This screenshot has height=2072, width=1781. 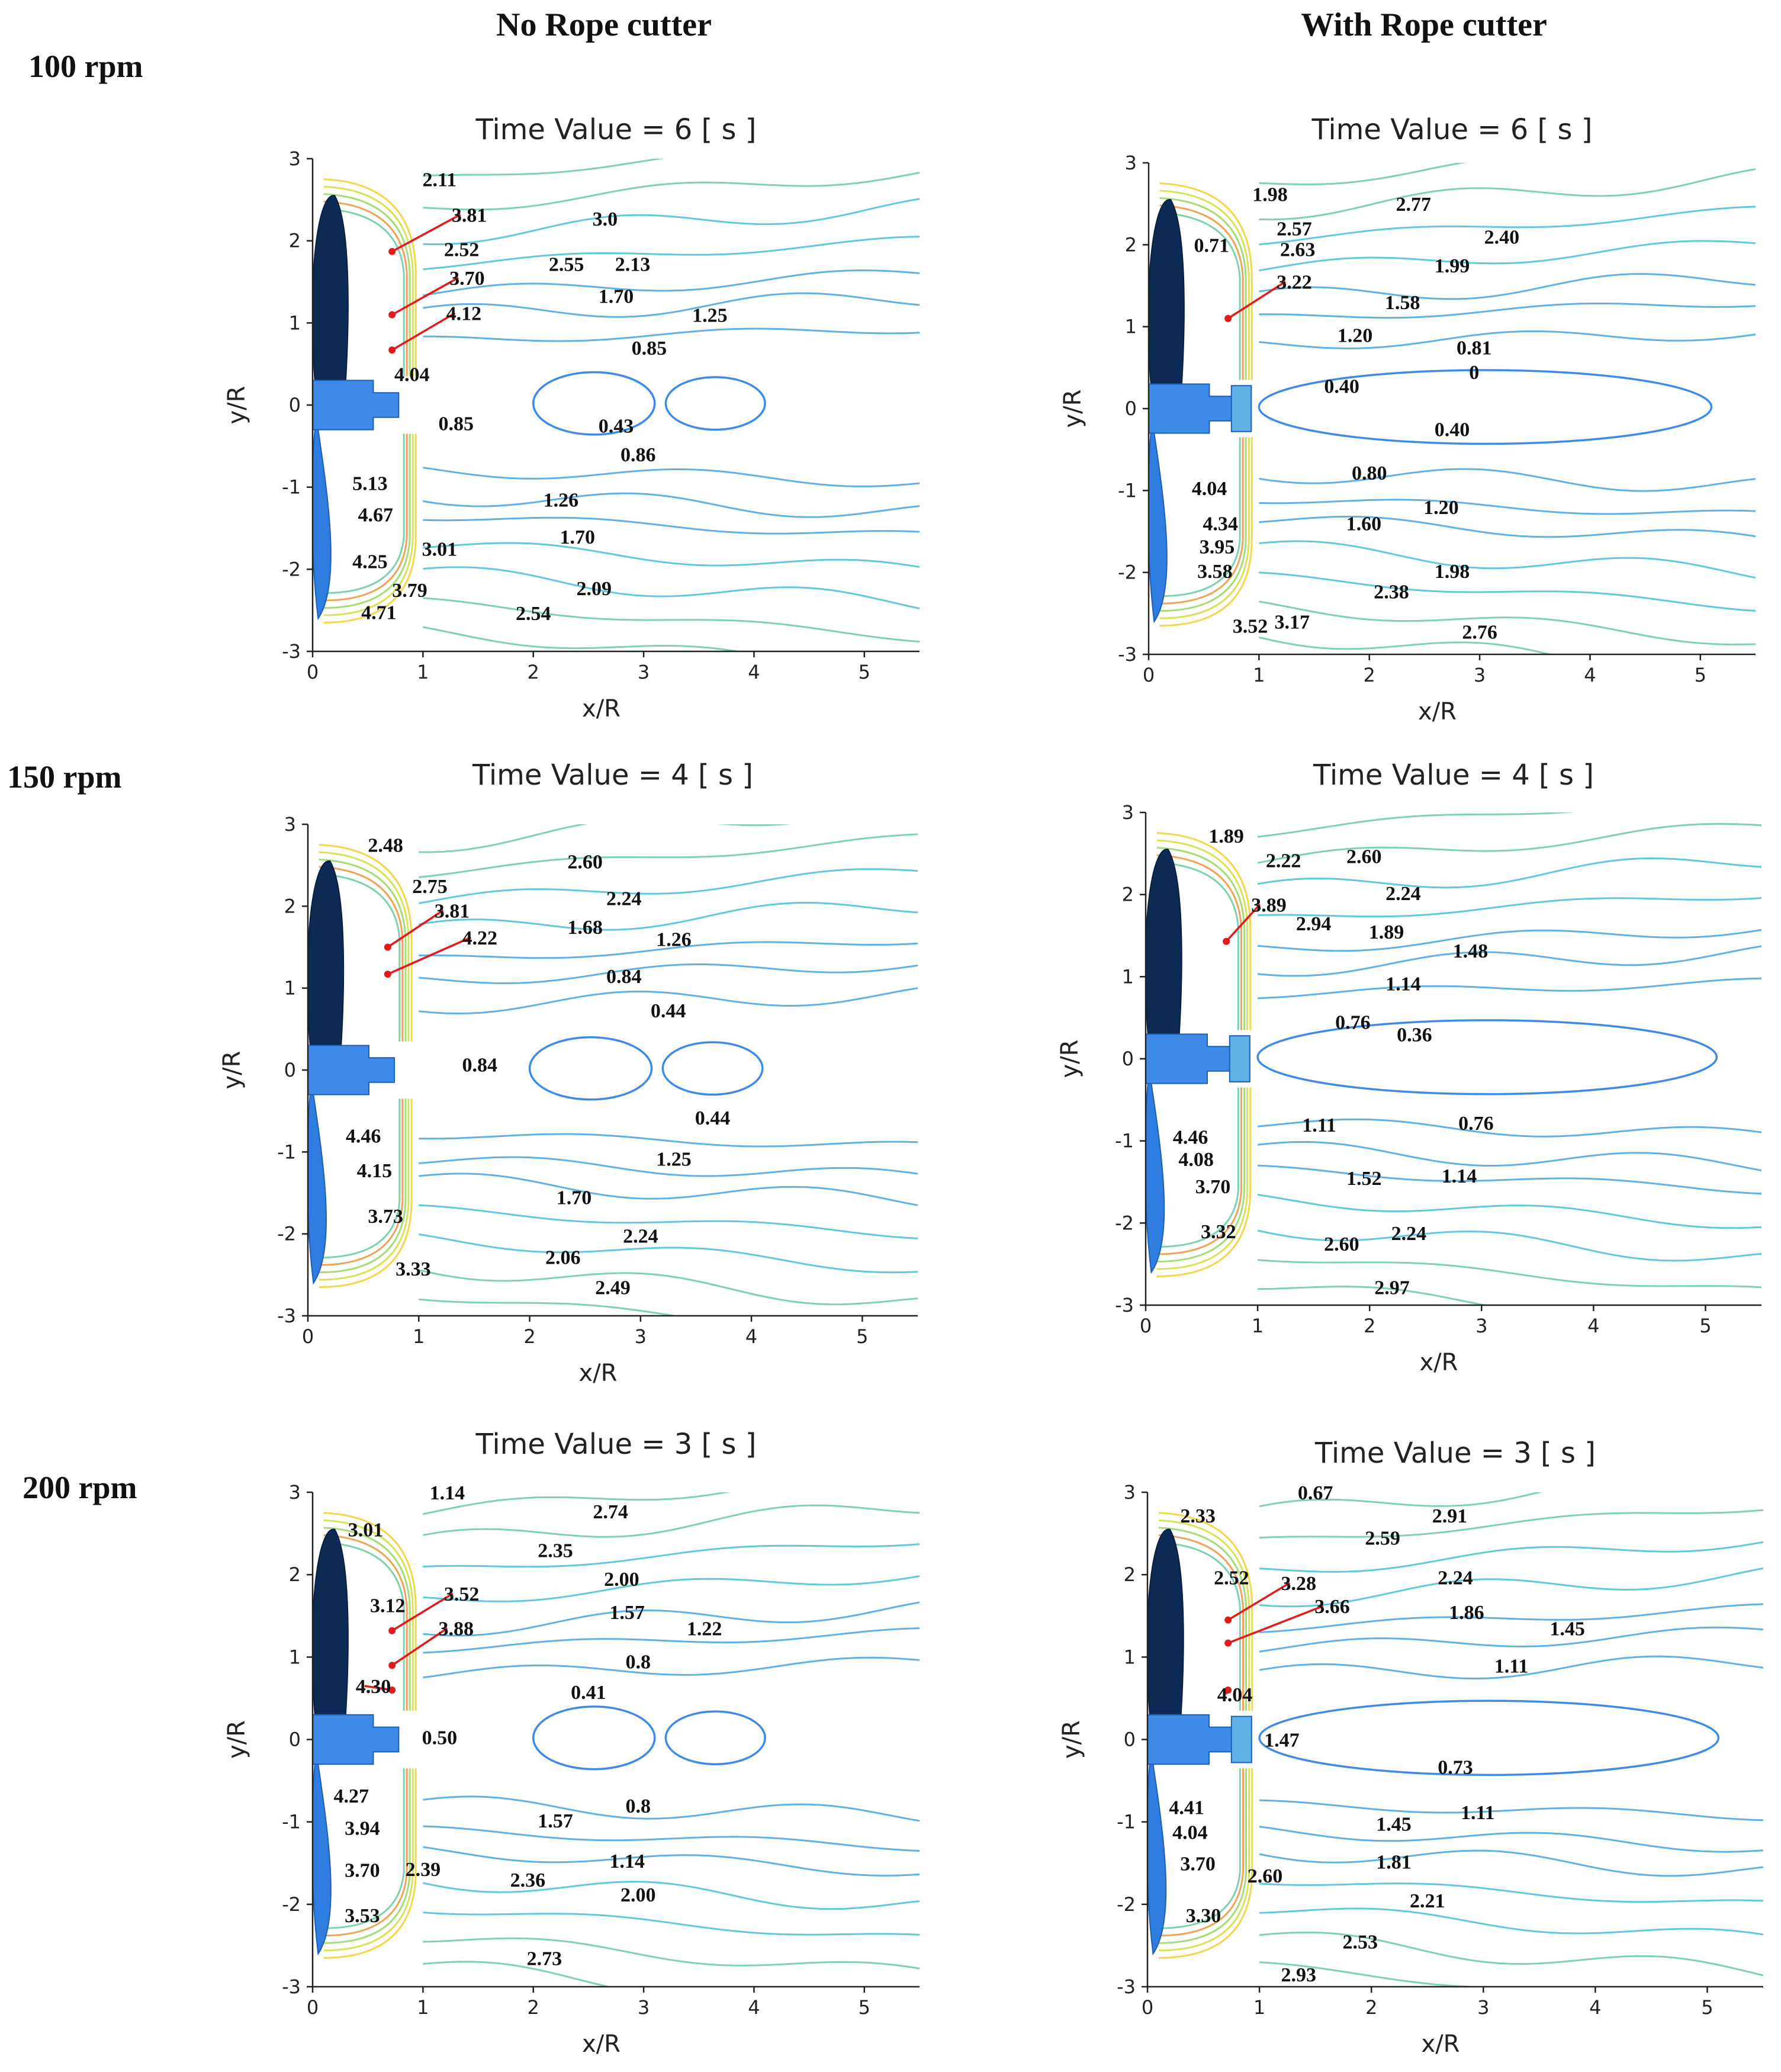 I want to click on contour-value-label: 2.48, so click(x=385, y=846).